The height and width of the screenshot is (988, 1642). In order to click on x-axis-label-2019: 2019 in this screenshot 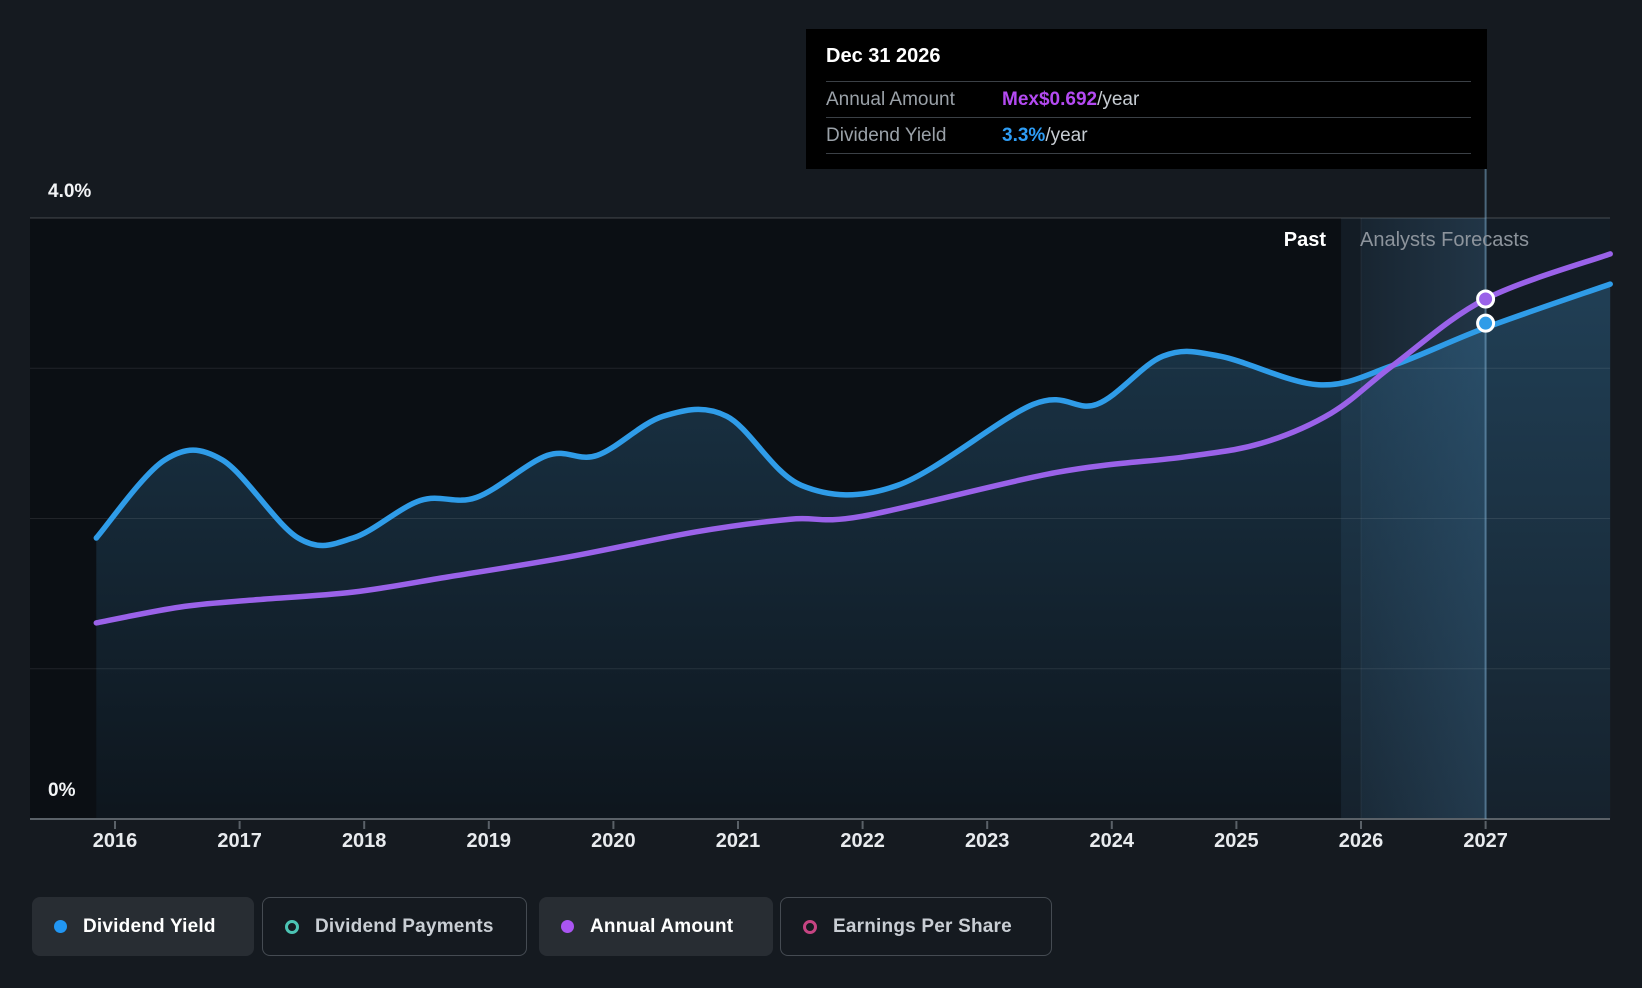, I will do `click(489, 841)`.